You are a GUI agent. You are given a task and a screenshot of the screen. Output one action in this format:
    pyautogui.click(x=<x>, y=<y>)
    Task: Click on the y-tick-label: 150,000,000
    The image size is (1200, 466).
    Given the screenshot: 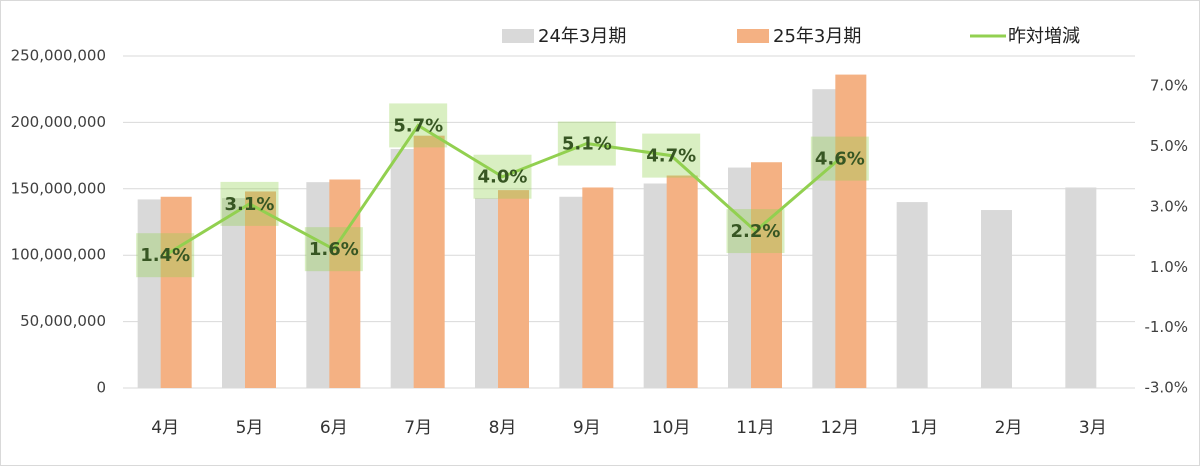 What is the action you would take?
    pyautogui.click(x=58, y=188)
    